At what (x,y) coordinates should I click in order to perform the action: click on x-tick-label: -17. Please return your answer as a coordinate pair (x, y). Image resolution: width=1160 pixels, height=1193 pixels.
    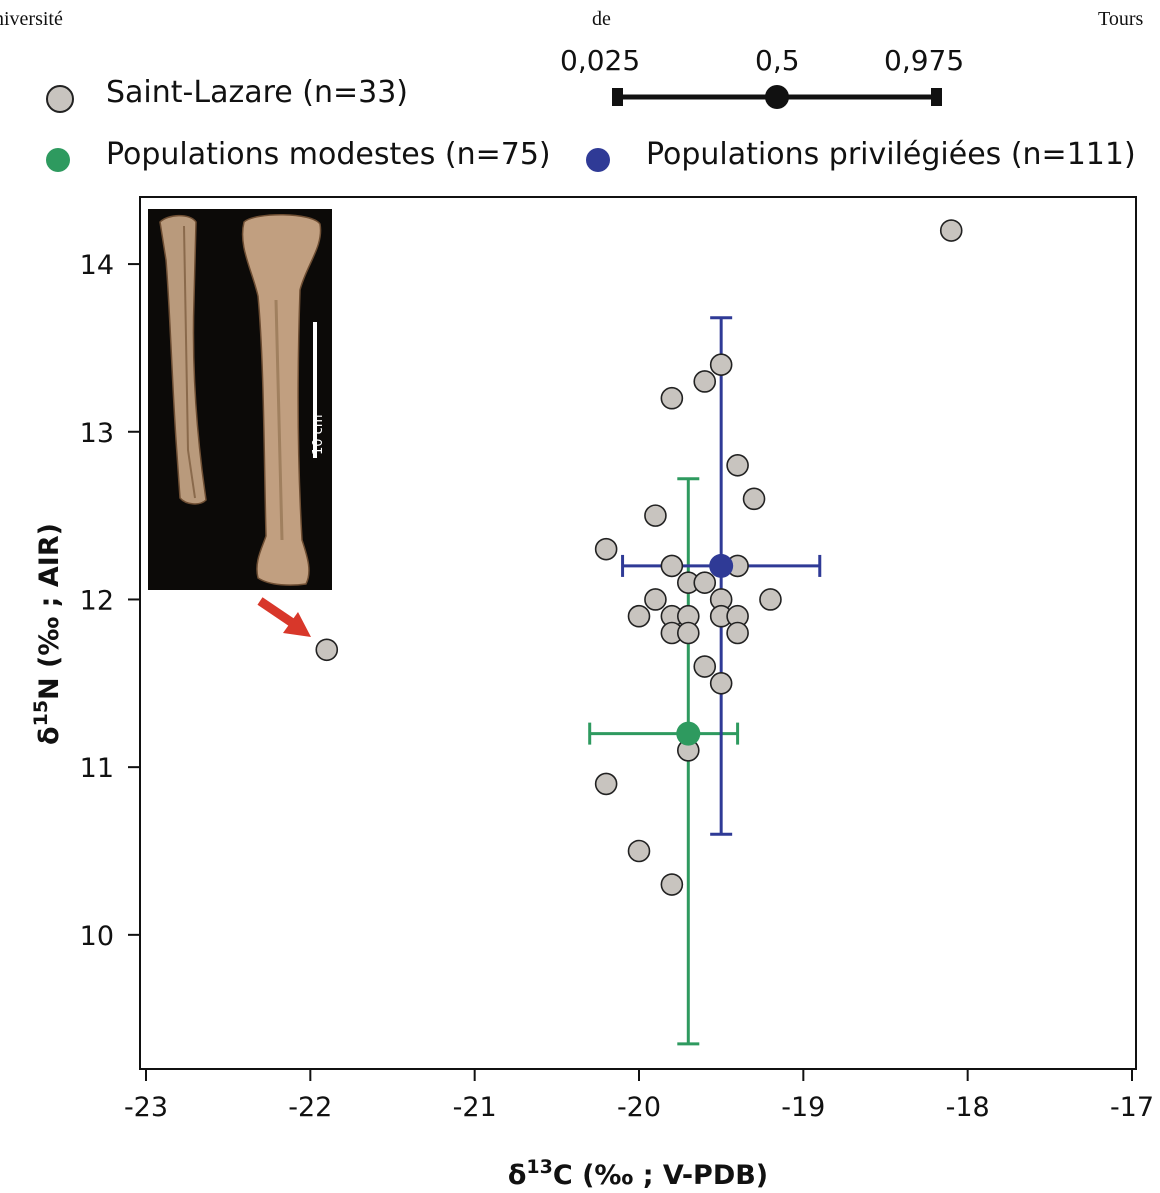
    Looking at the image, I should click on (1132, 1107).